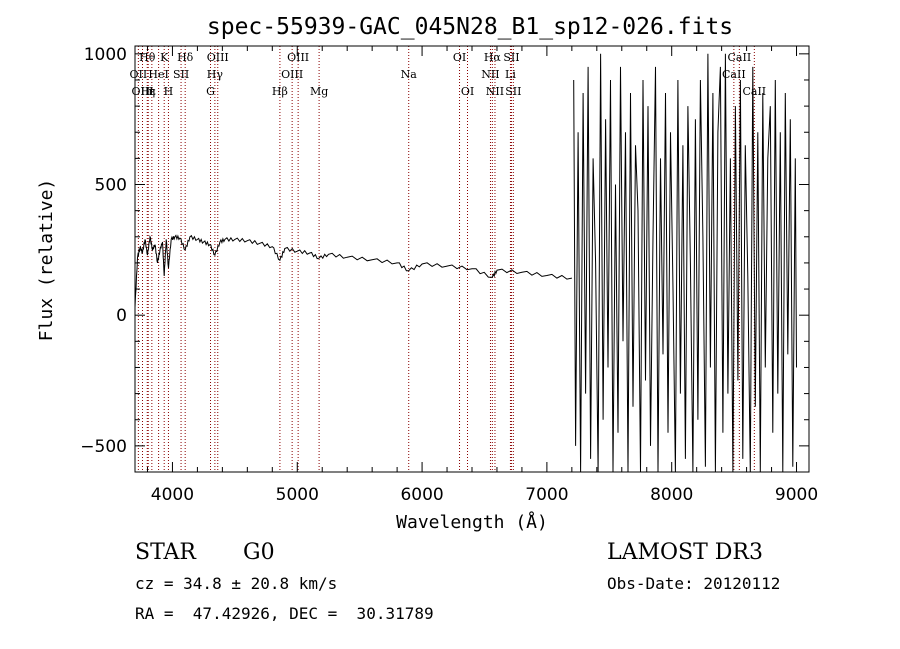 This screenshot has width=900, height=649. Describe the element at coordinates (169, 91) in the screenshot. I see `line-marker-label: H` at that location.